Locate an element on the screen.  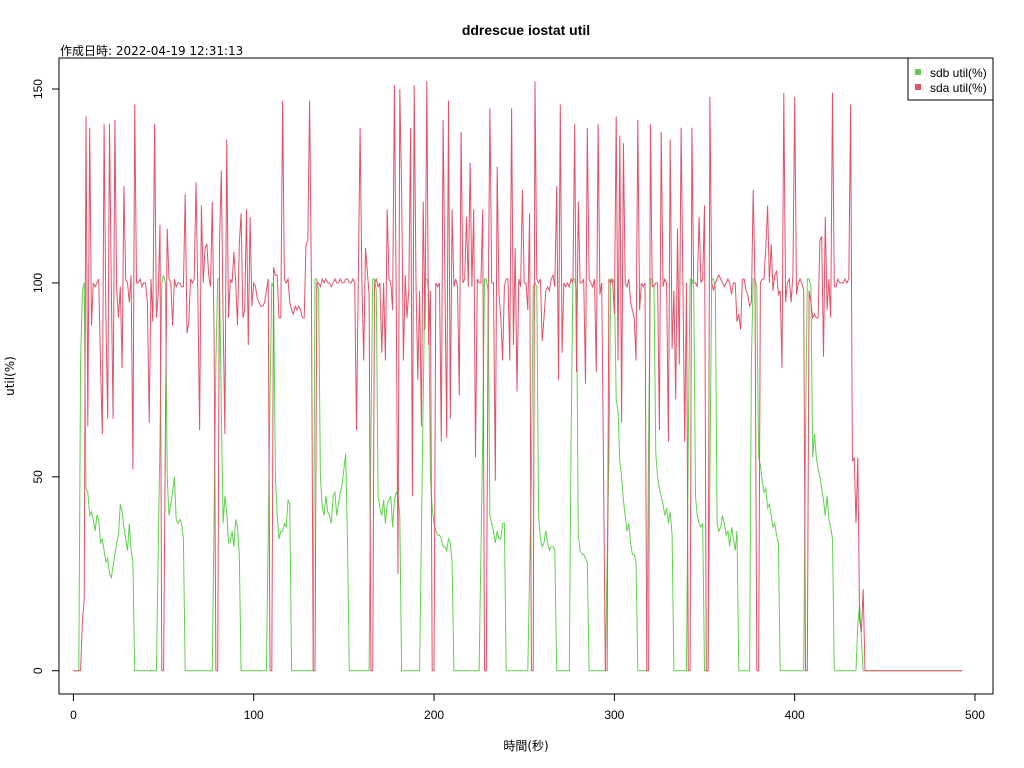
y-tick-label-0: 0 is located at coordinates (38, 670).